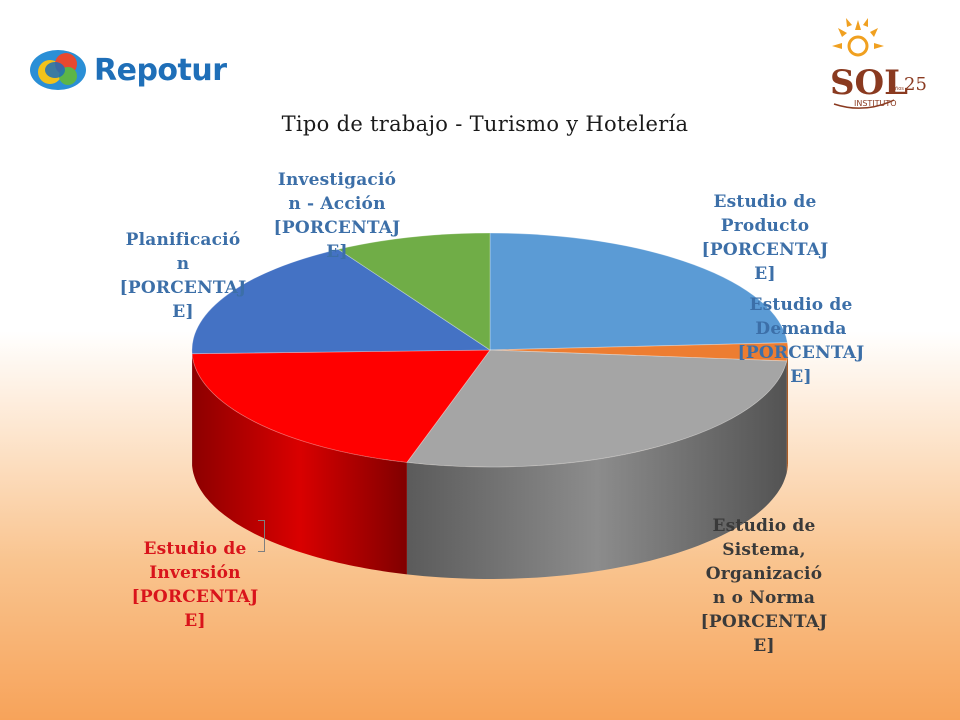 The height and width of the screenshot is (720, 960). I want to click on slice-label-inversion: Estudio de Inversión [PORCENTAJ E], so click(195, 585).